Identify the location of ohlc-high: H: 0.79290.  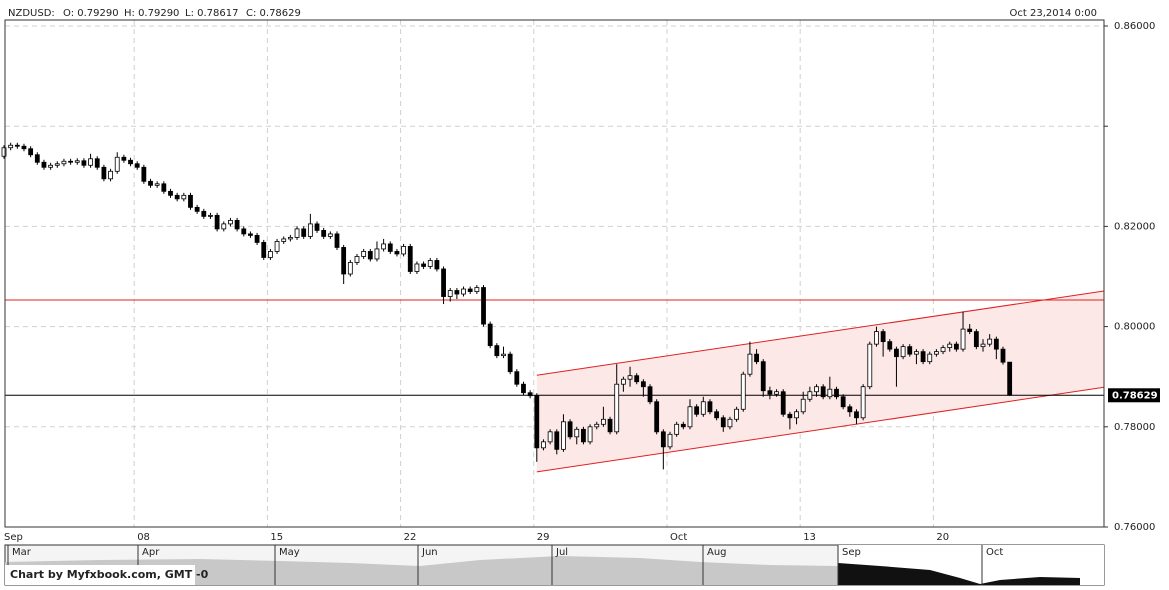
(151, 13).